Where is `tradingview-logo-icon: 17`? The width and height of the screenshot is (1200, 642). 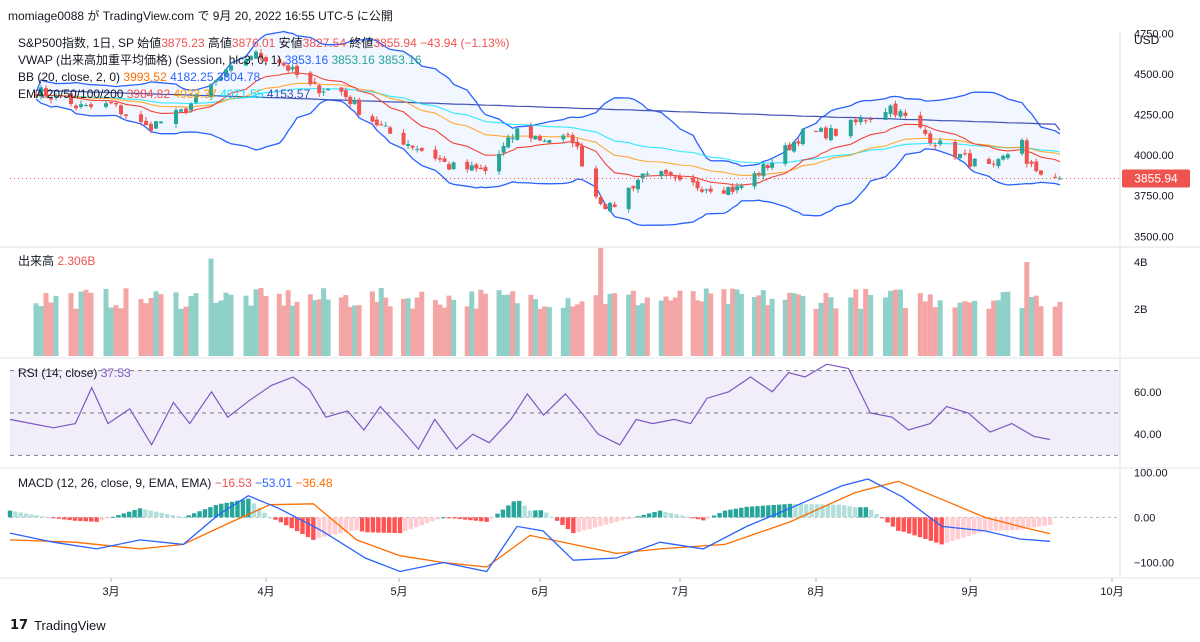 tradingview-logo-icon: 17 is located at coordinates (19, 625).